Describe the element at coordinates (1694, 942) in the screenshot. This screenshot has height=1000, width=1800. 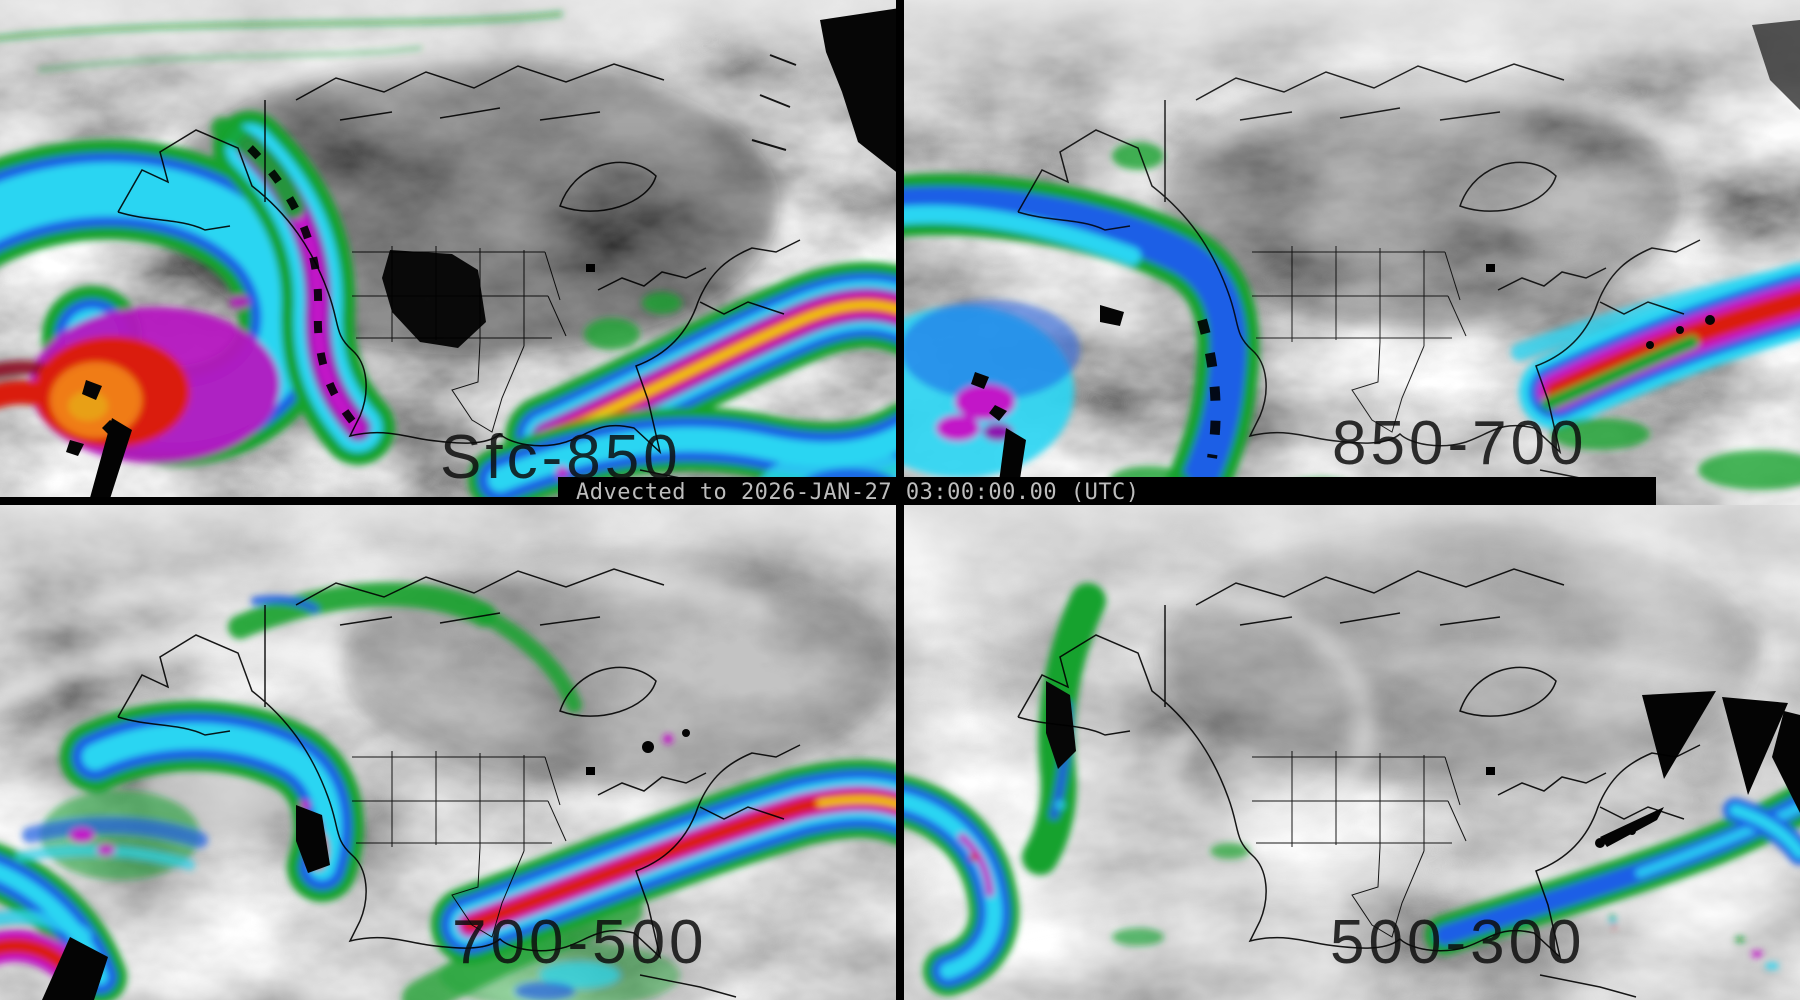
I see `small-moisture-specks` at that location.